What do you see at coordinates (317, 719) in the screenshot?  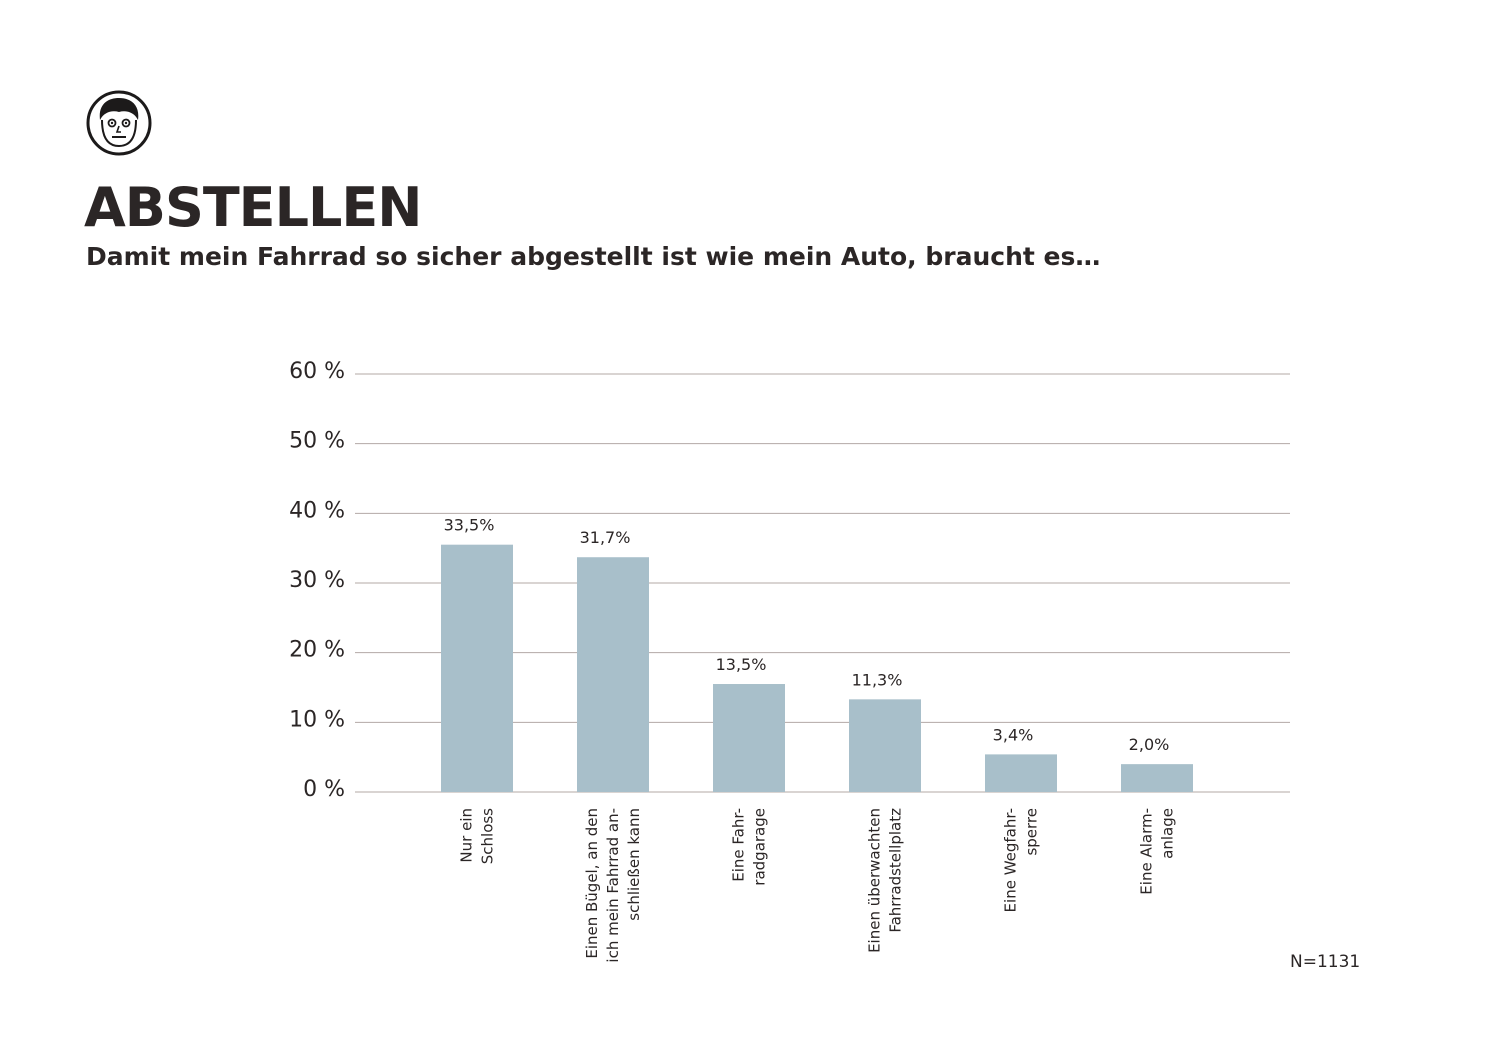 I see `y-tick-label: 10 %` at bounding box center [317, 719].